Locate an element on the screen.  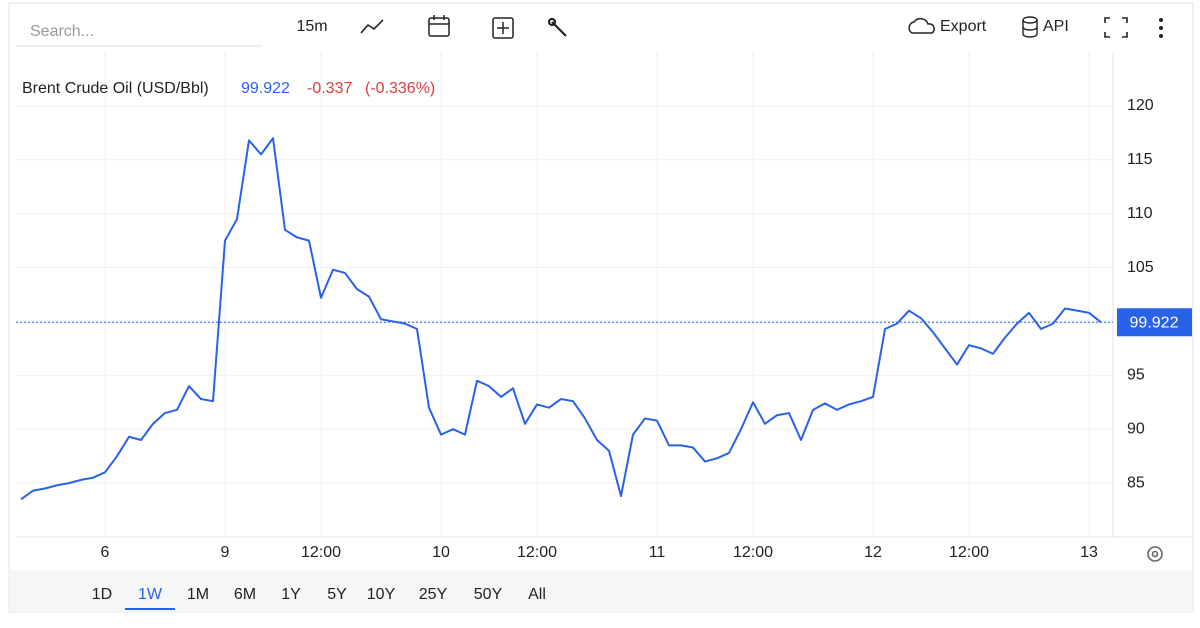
range-button: 6M is located at coordinates (245, 594).